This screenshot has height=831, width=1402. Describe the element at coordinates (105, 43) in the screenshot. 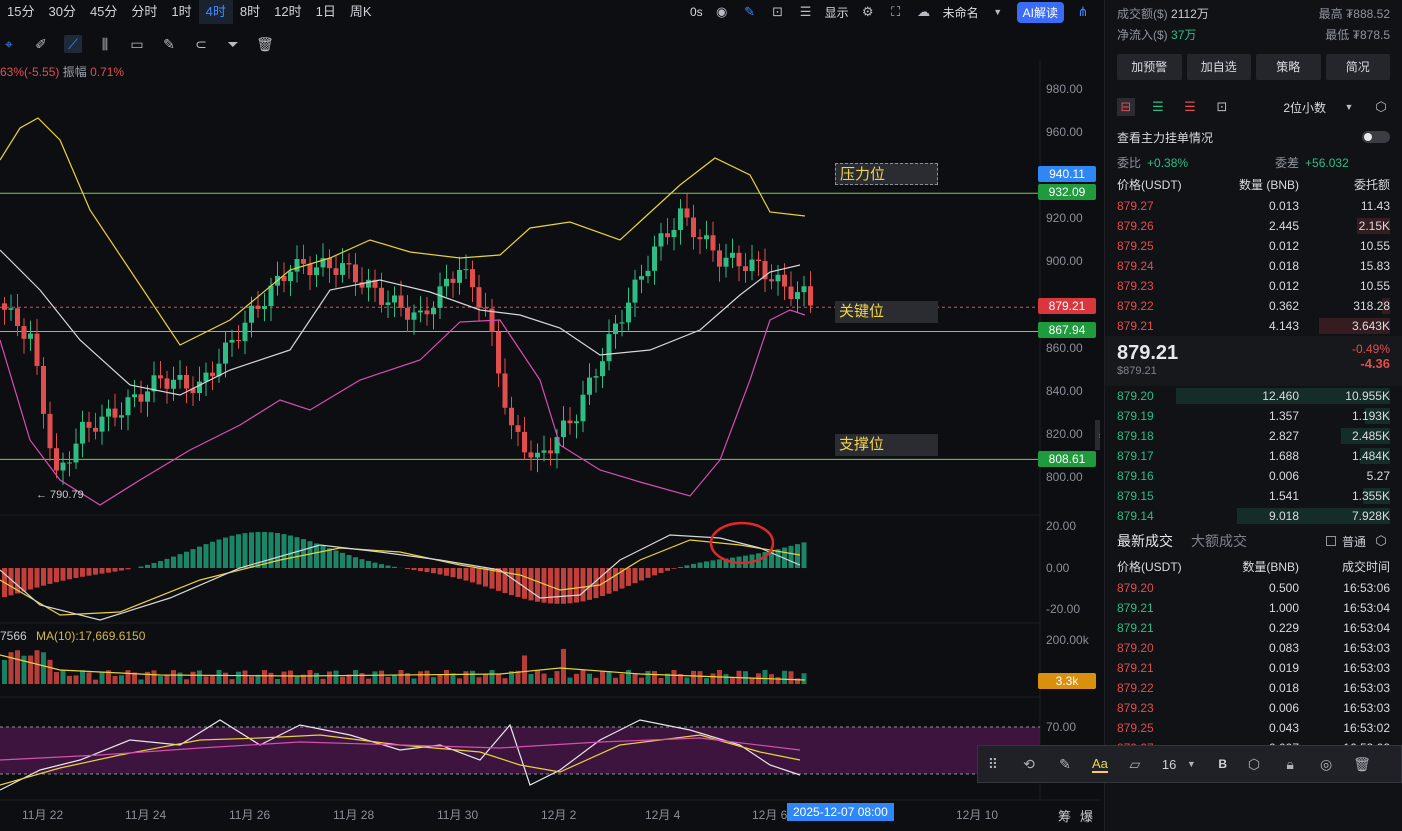

I see `candles-icon: ⫼` at that location.